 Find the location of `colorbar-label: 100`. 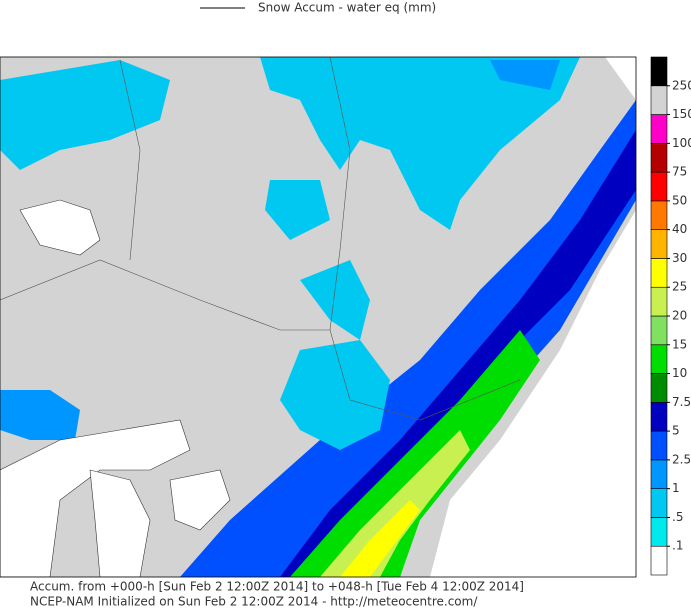

colorbar-label: 100 is located at coordinates (681, 143).